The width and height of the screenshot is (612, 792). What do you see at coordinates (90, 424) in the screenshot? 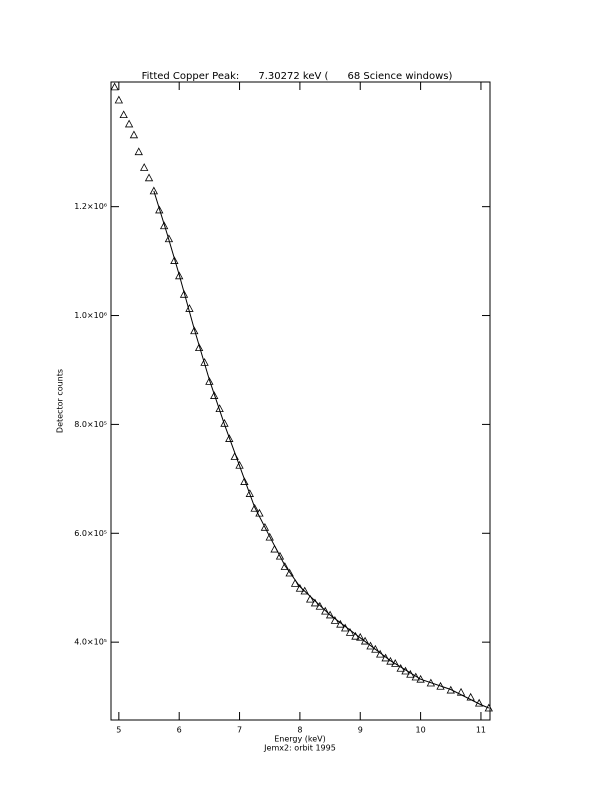
I see `y-tick-label: 8.0×10⁵` at bounding box center [90, 424].